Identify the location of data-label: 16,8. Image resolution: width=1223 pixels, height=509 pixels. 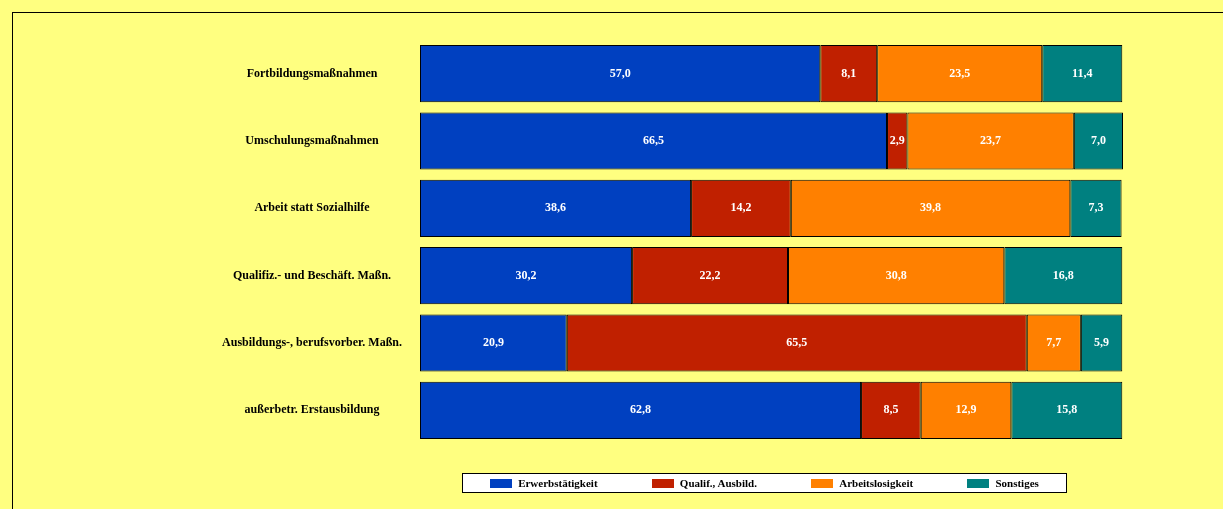
(1063, 274).